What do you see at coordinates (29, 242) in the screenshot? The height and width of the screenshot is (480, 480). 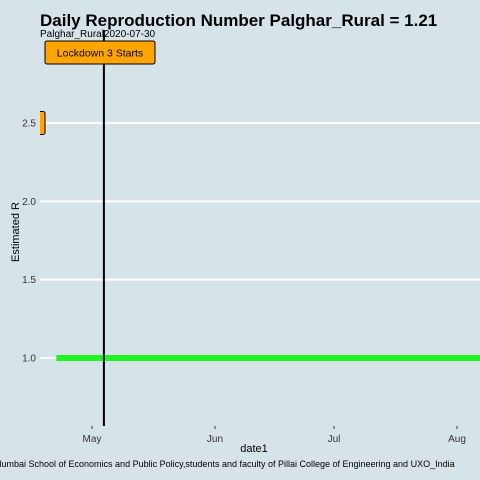 I see `y-axis: 1.0 1.5 2.0 2.5` at bounding box center [29, 242].